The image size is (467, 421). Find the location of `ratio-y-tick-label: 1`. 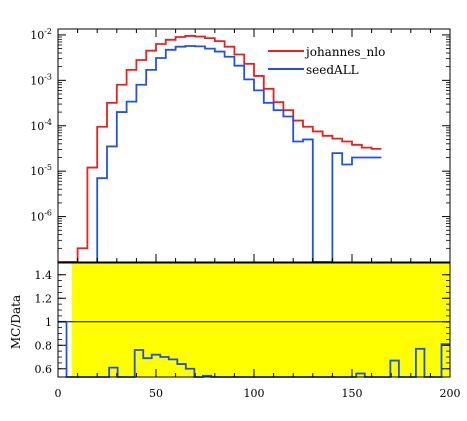

ratio-y-tick-label: 1 is located at coordinates (48, 322).